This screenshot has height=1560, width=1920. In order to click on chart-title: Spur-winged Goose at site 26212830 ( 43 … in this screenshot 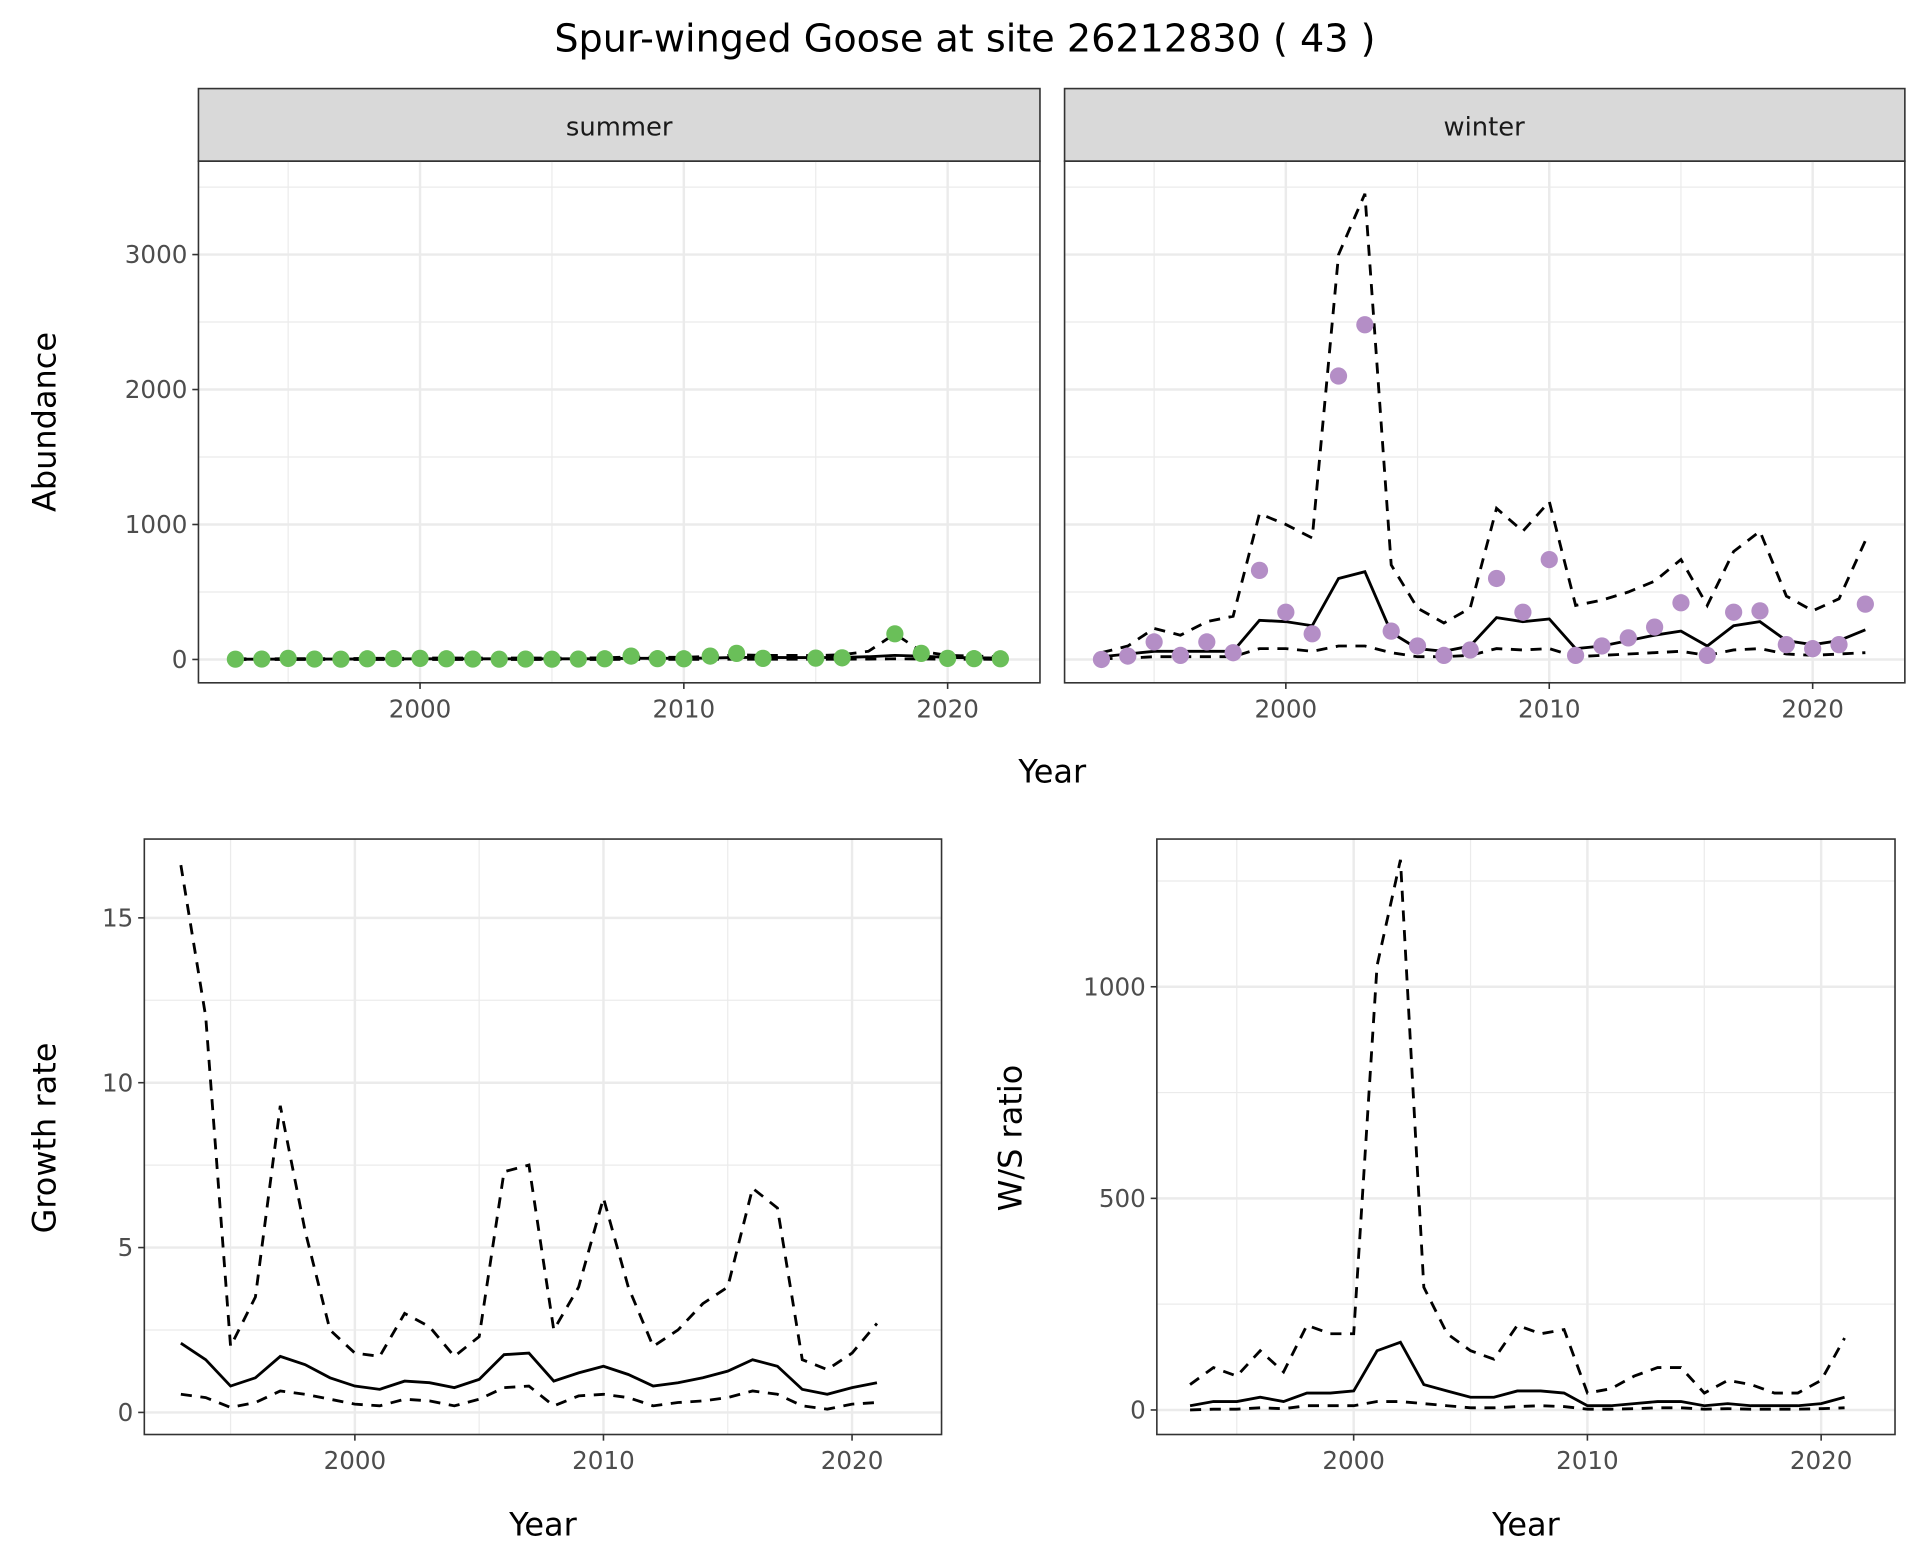, I will do `click(964, 39)`.